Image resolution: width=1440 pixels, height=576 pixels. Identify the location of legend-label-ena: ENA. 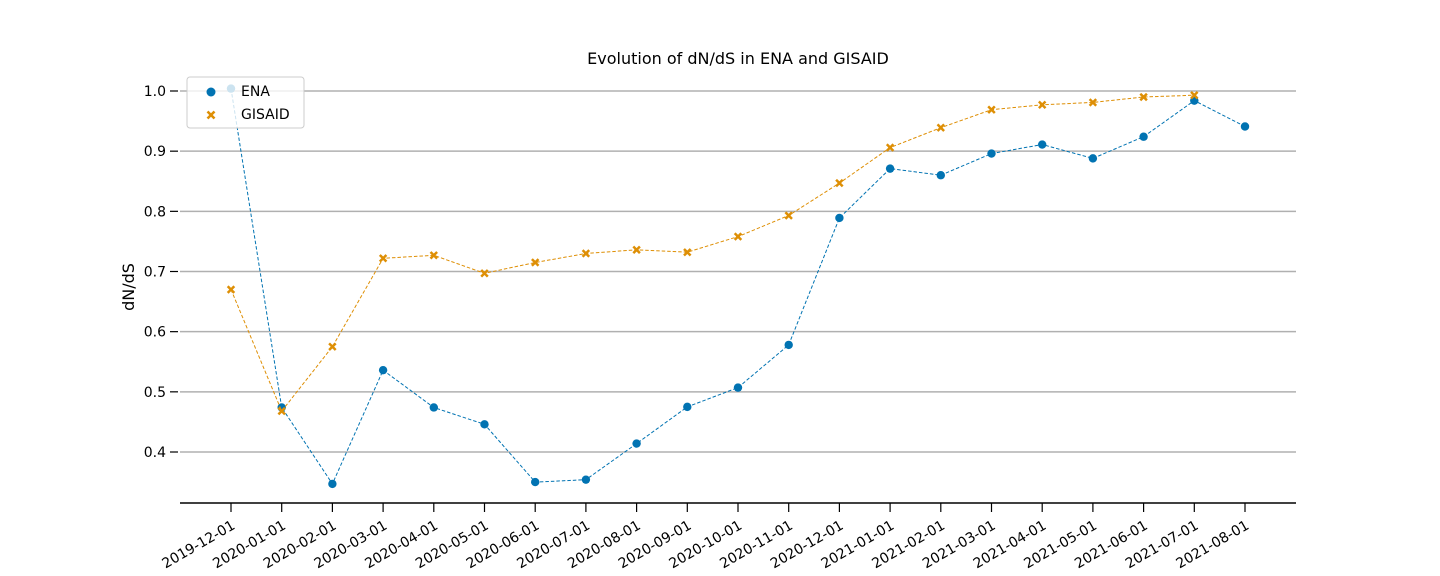
(255, 92).